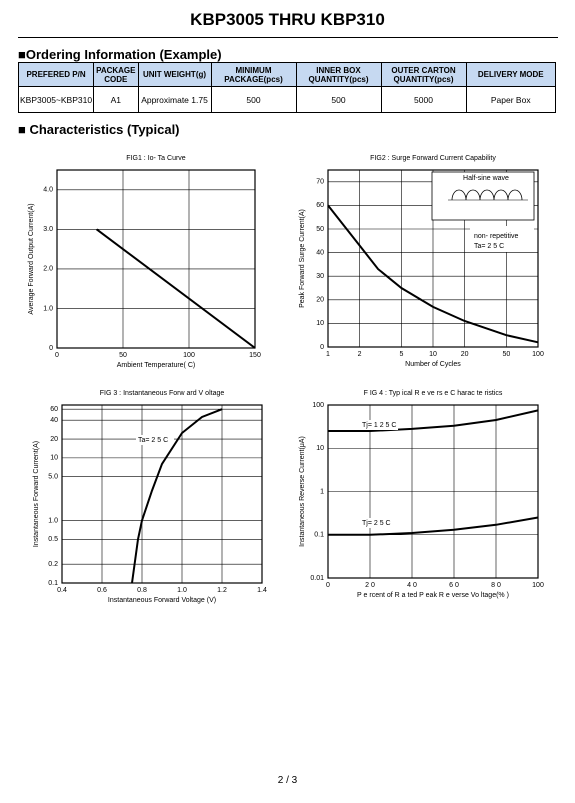 This screenshot has width=575, height=803. What do you see at coordinates (317, 578) in the screenshot?
I see `y-tick-label: 0.01` at bounding box center [317, 578].